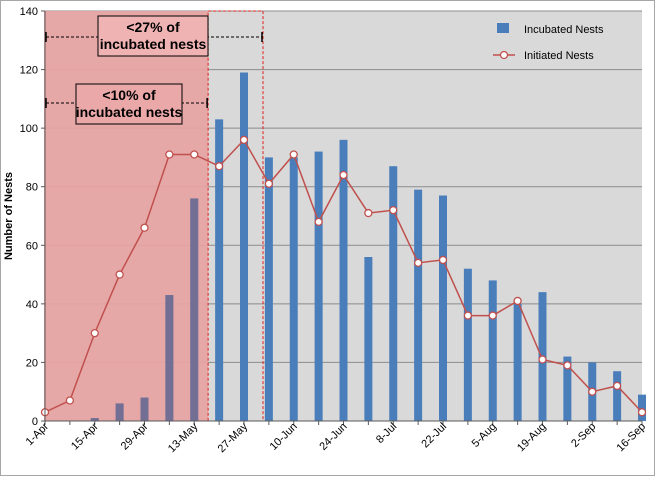  Describe the element at coordinates (29, 71) in the screenshot. I see `y-tick-label: 120` at that location.